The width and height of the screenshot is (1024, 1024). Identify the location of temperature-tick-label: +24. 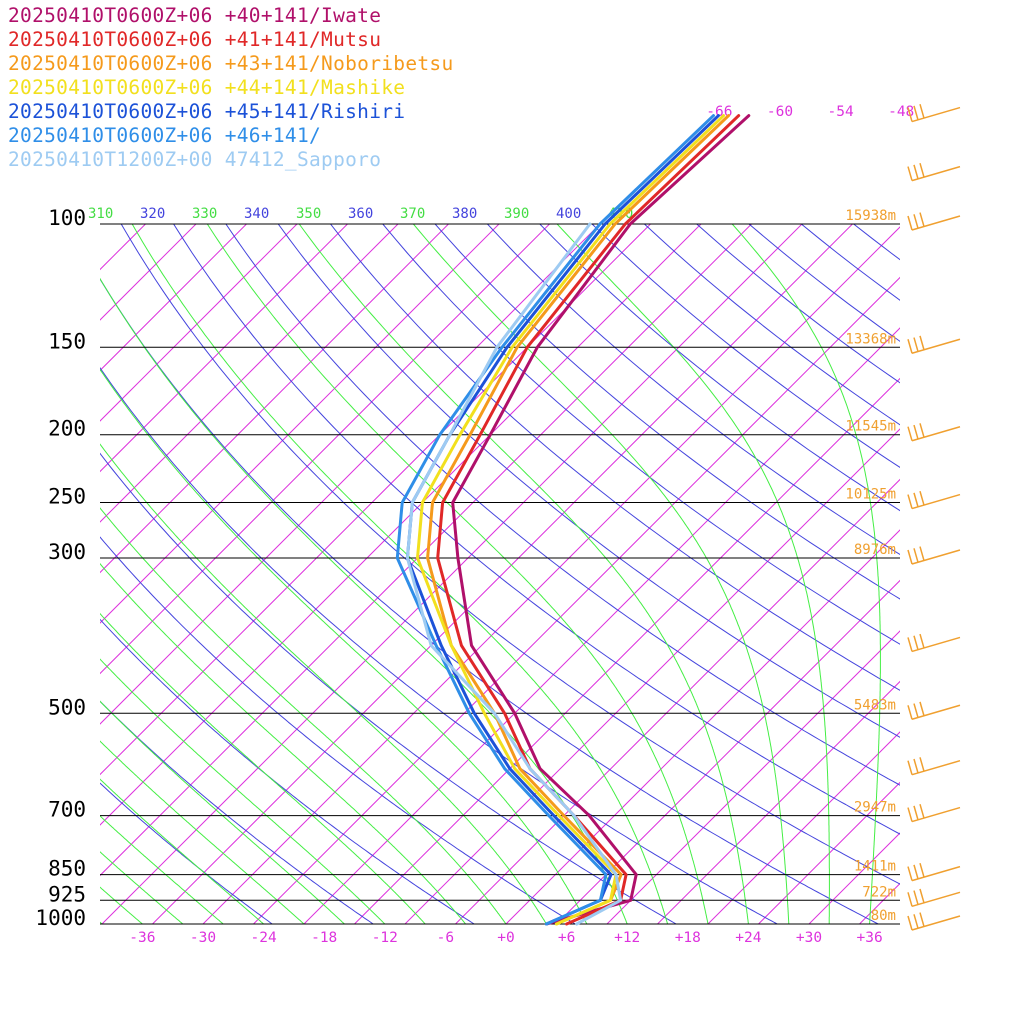
(748, 938).